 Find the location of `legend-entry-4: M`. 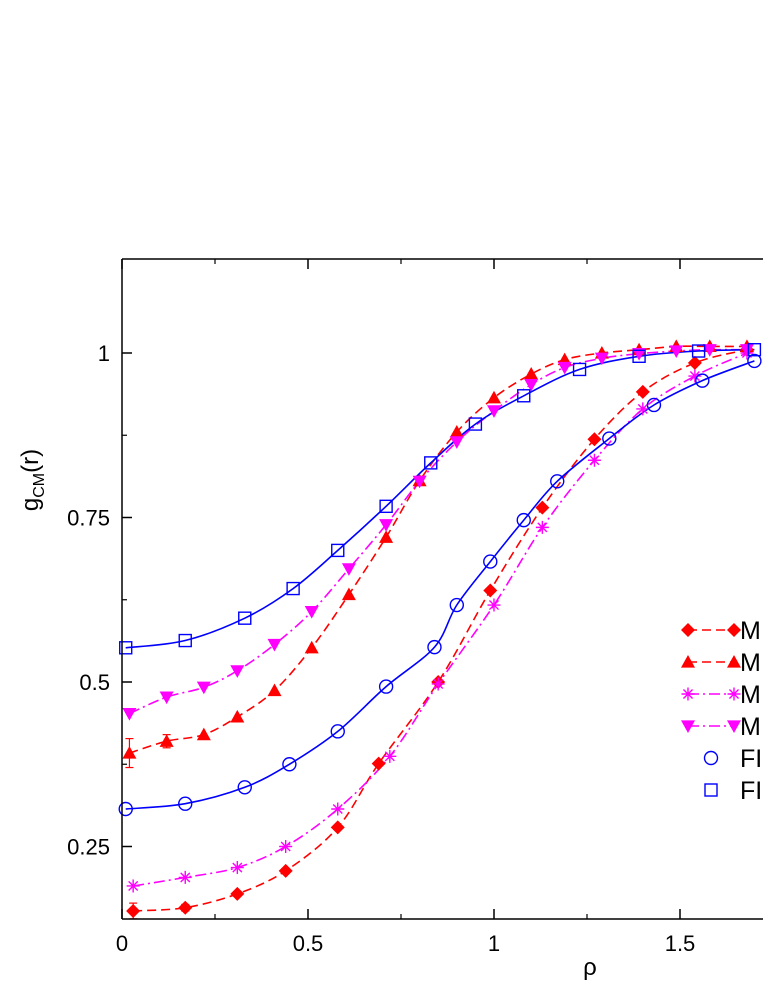

legend-entry-4: M is located at coordinates (721, 727).